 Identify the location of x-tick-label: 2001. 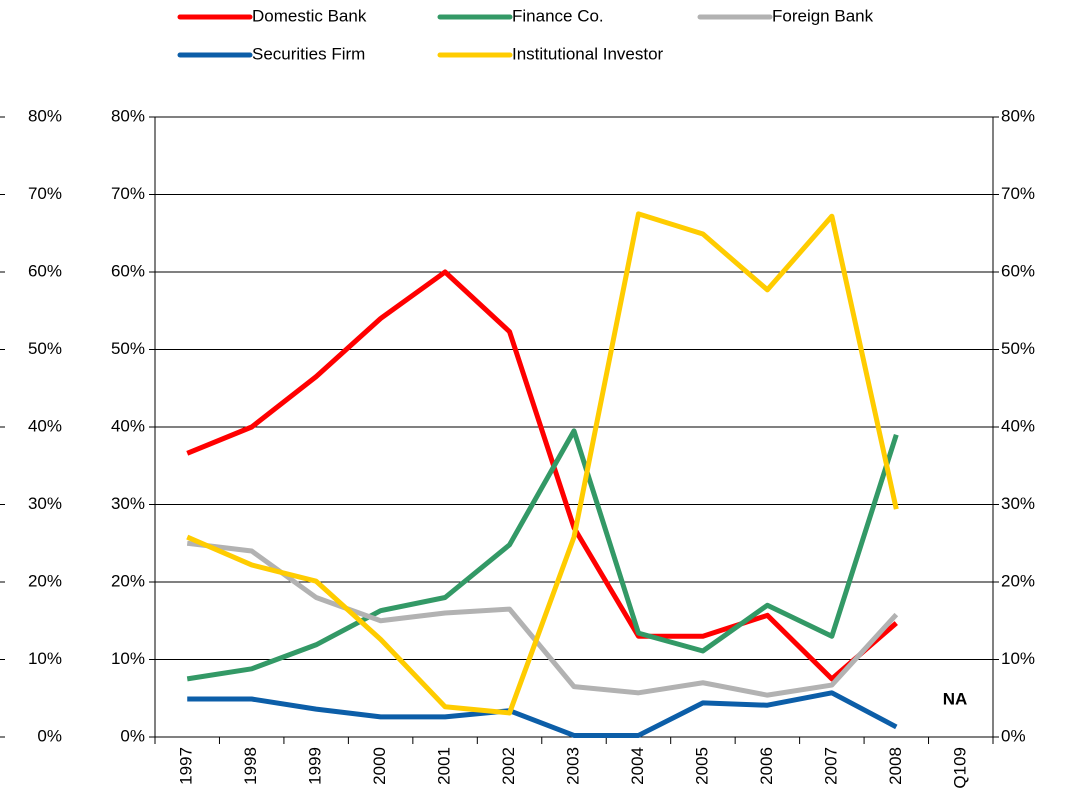
(444, 766).